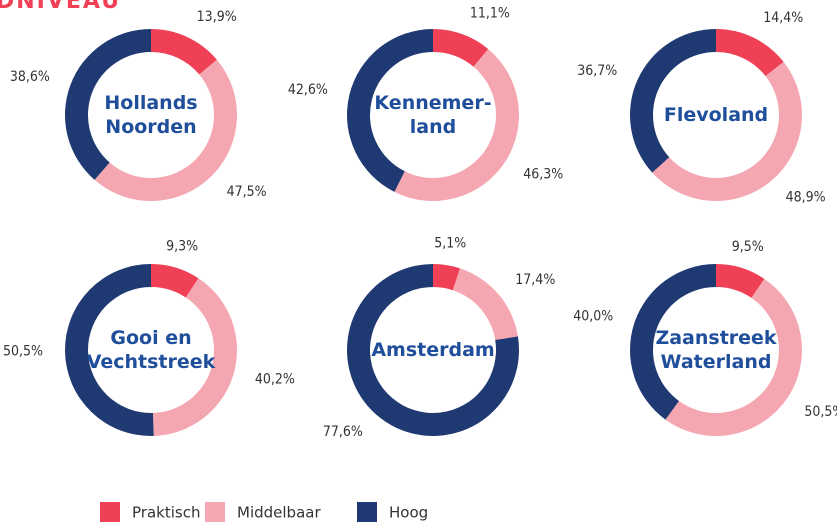 Image resolution: width=837 pixels, height=522 pixels. Describe the element at coordinates (60, 7) in the screenshot. I see `page-title: DNIVEAU` at that location.